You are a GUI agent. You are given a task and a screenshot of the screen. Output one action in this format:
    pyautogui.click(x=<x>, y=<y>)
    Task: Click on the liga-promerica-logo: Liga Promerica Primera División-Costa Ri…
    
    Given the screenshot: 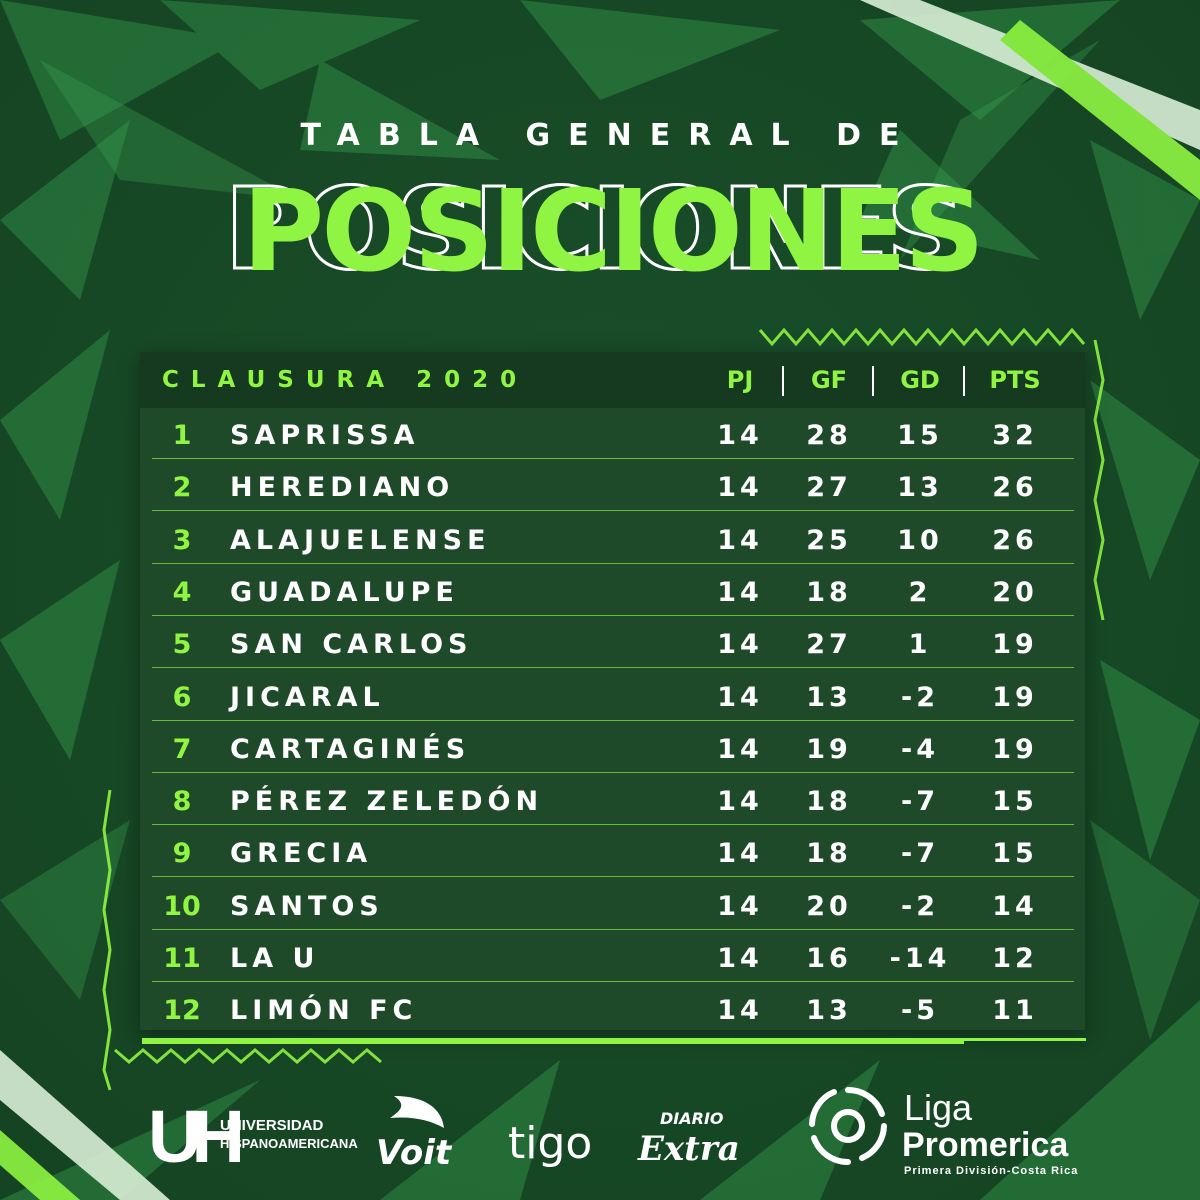 What is the action you would take?
    pyautogui.click(x=943, y=1131)
    